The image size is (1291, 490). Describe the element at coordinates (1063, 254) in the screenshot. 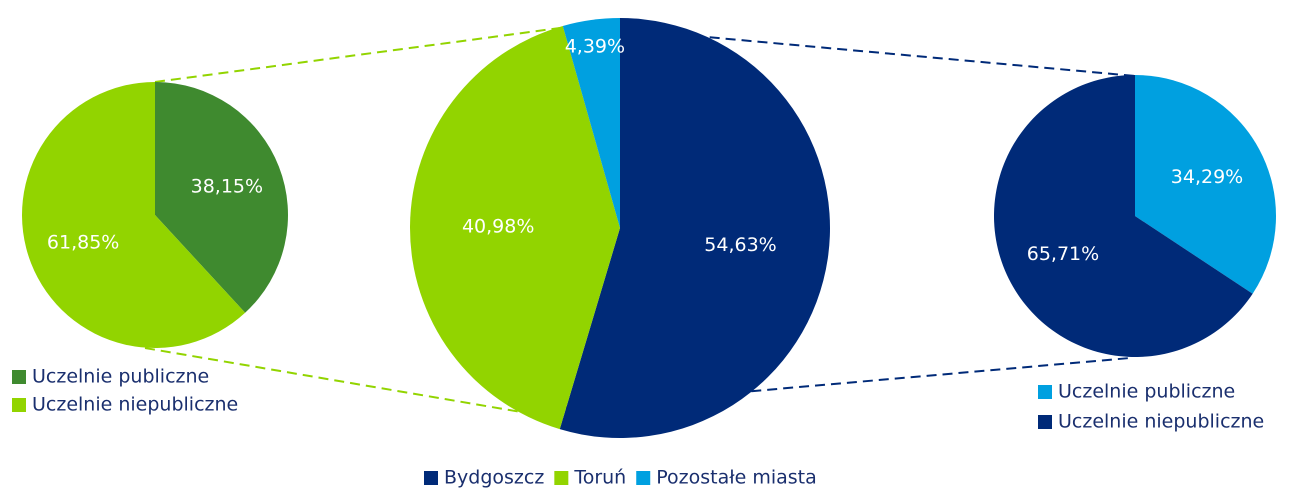

I see `data-label: 65,71%` at that location.